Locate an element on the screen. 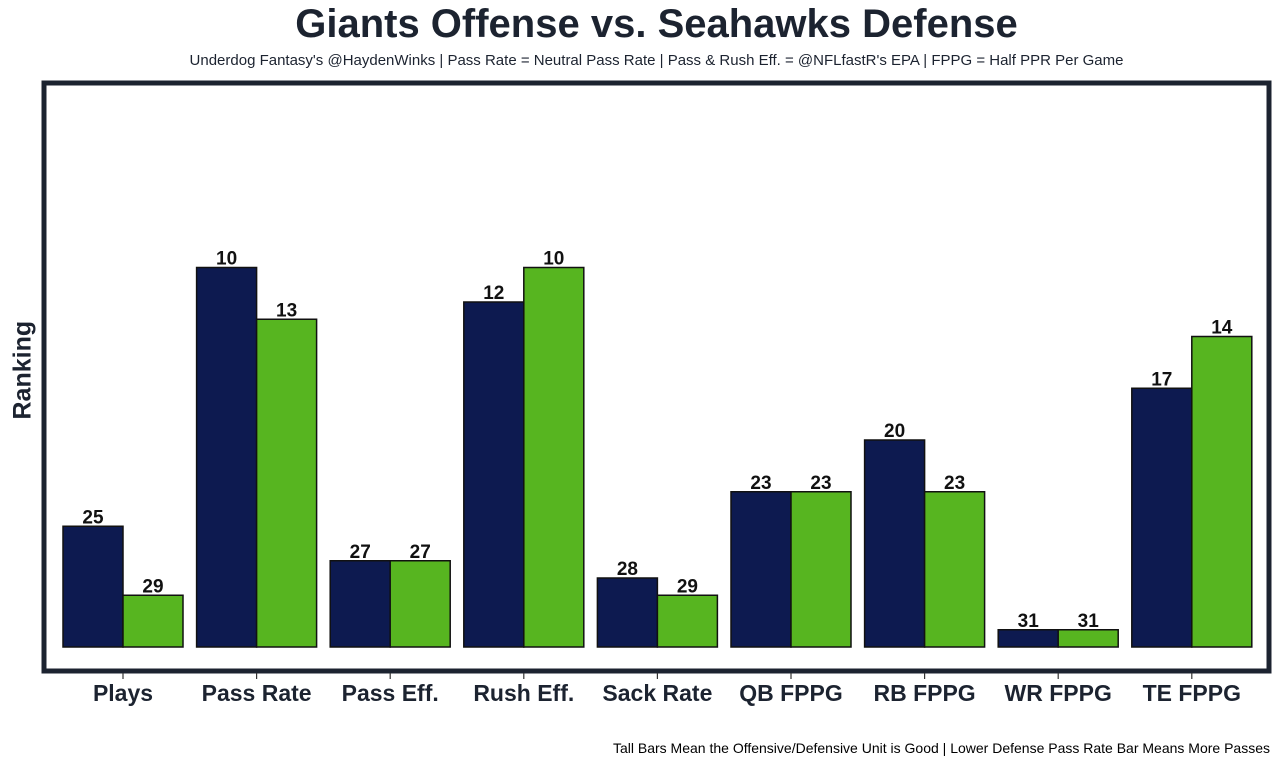 The height and width of the screenshot is (766, 1280). x-tick-label: Pass Rate is located at coordinates (257, 693).